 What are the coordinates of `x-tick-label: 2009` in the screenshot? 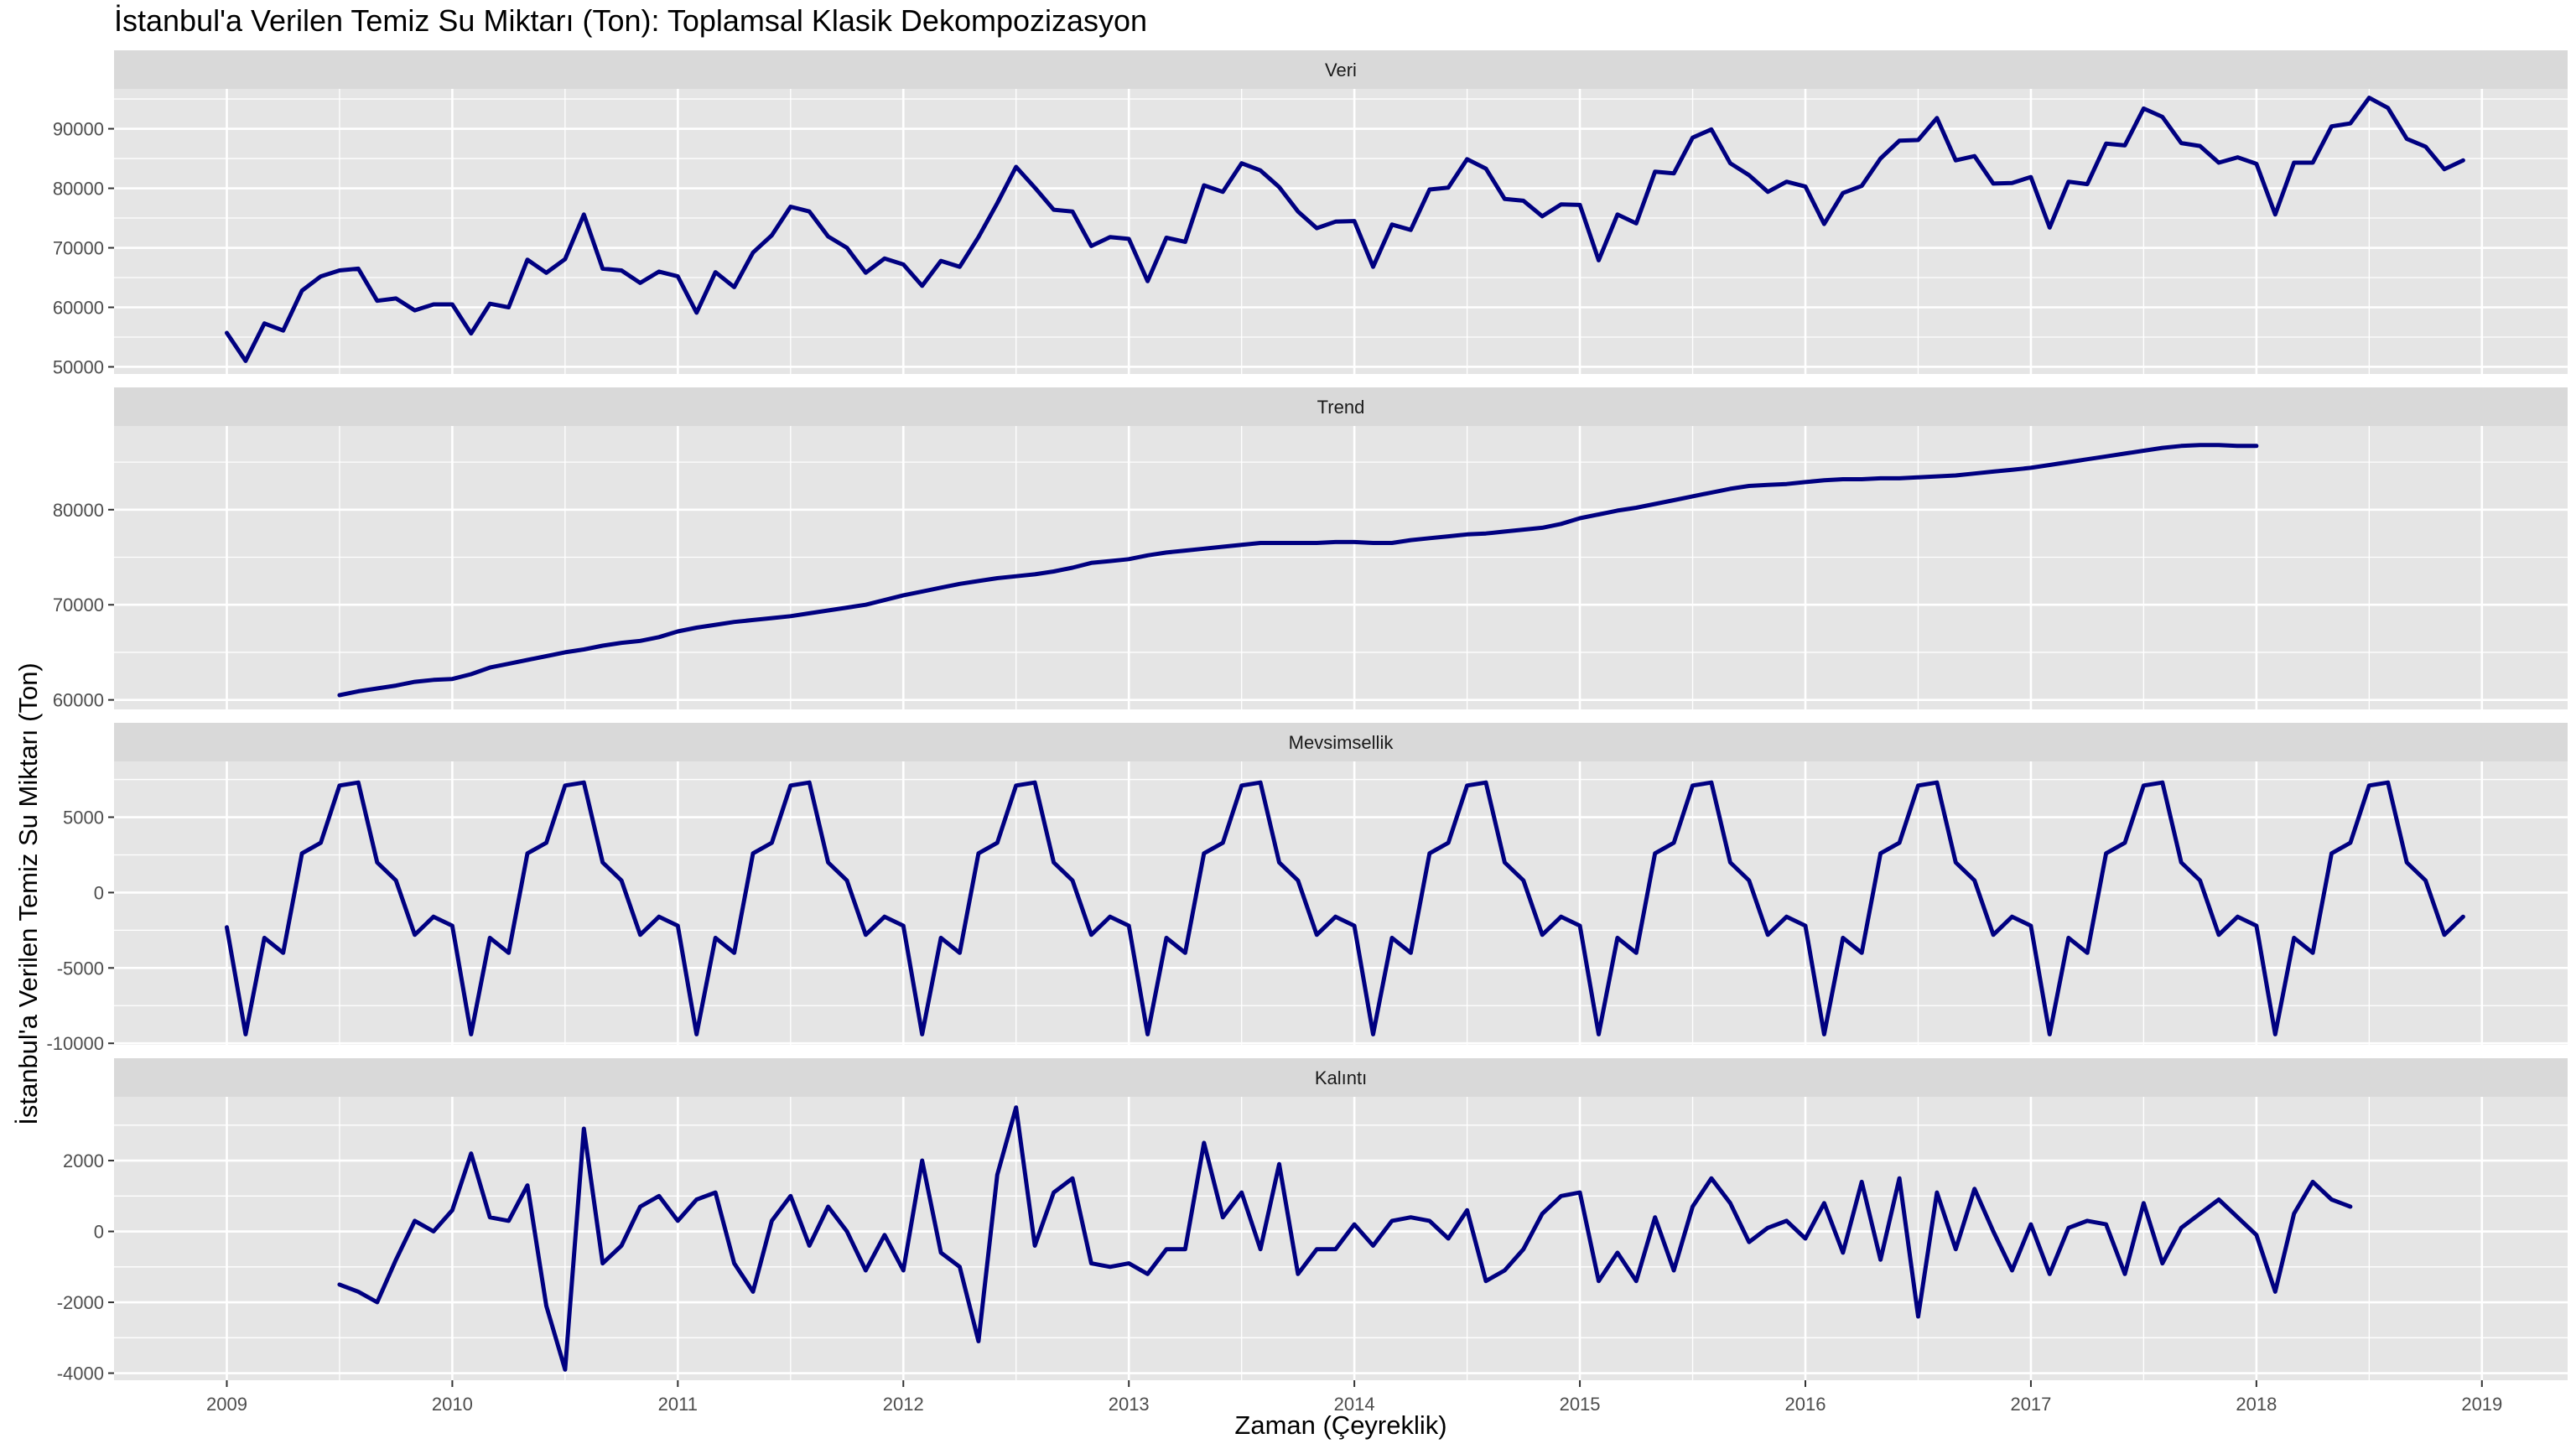 It's located at (226, 1404).